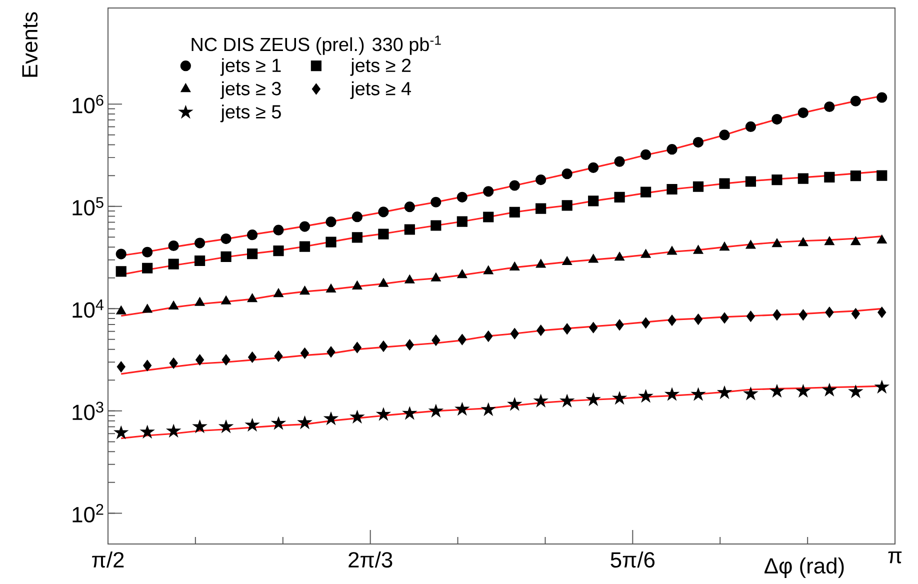 The width and height of the screenshot is (918, 584). What do you see at coordinates (380, 90) in the screenshot?
I see `legend-label: jets ≥ 4` at bounding box center [380, 90].